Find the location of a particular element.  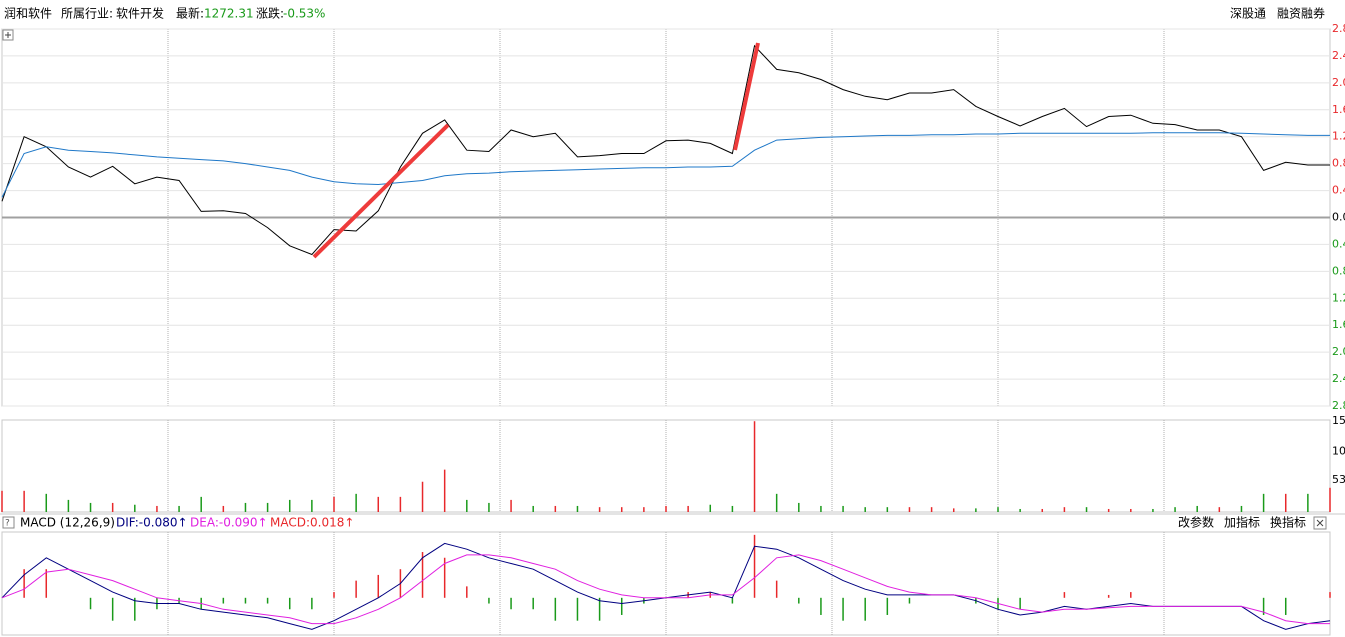

change-label: 涨跌: is located at coordinates (270, 13).